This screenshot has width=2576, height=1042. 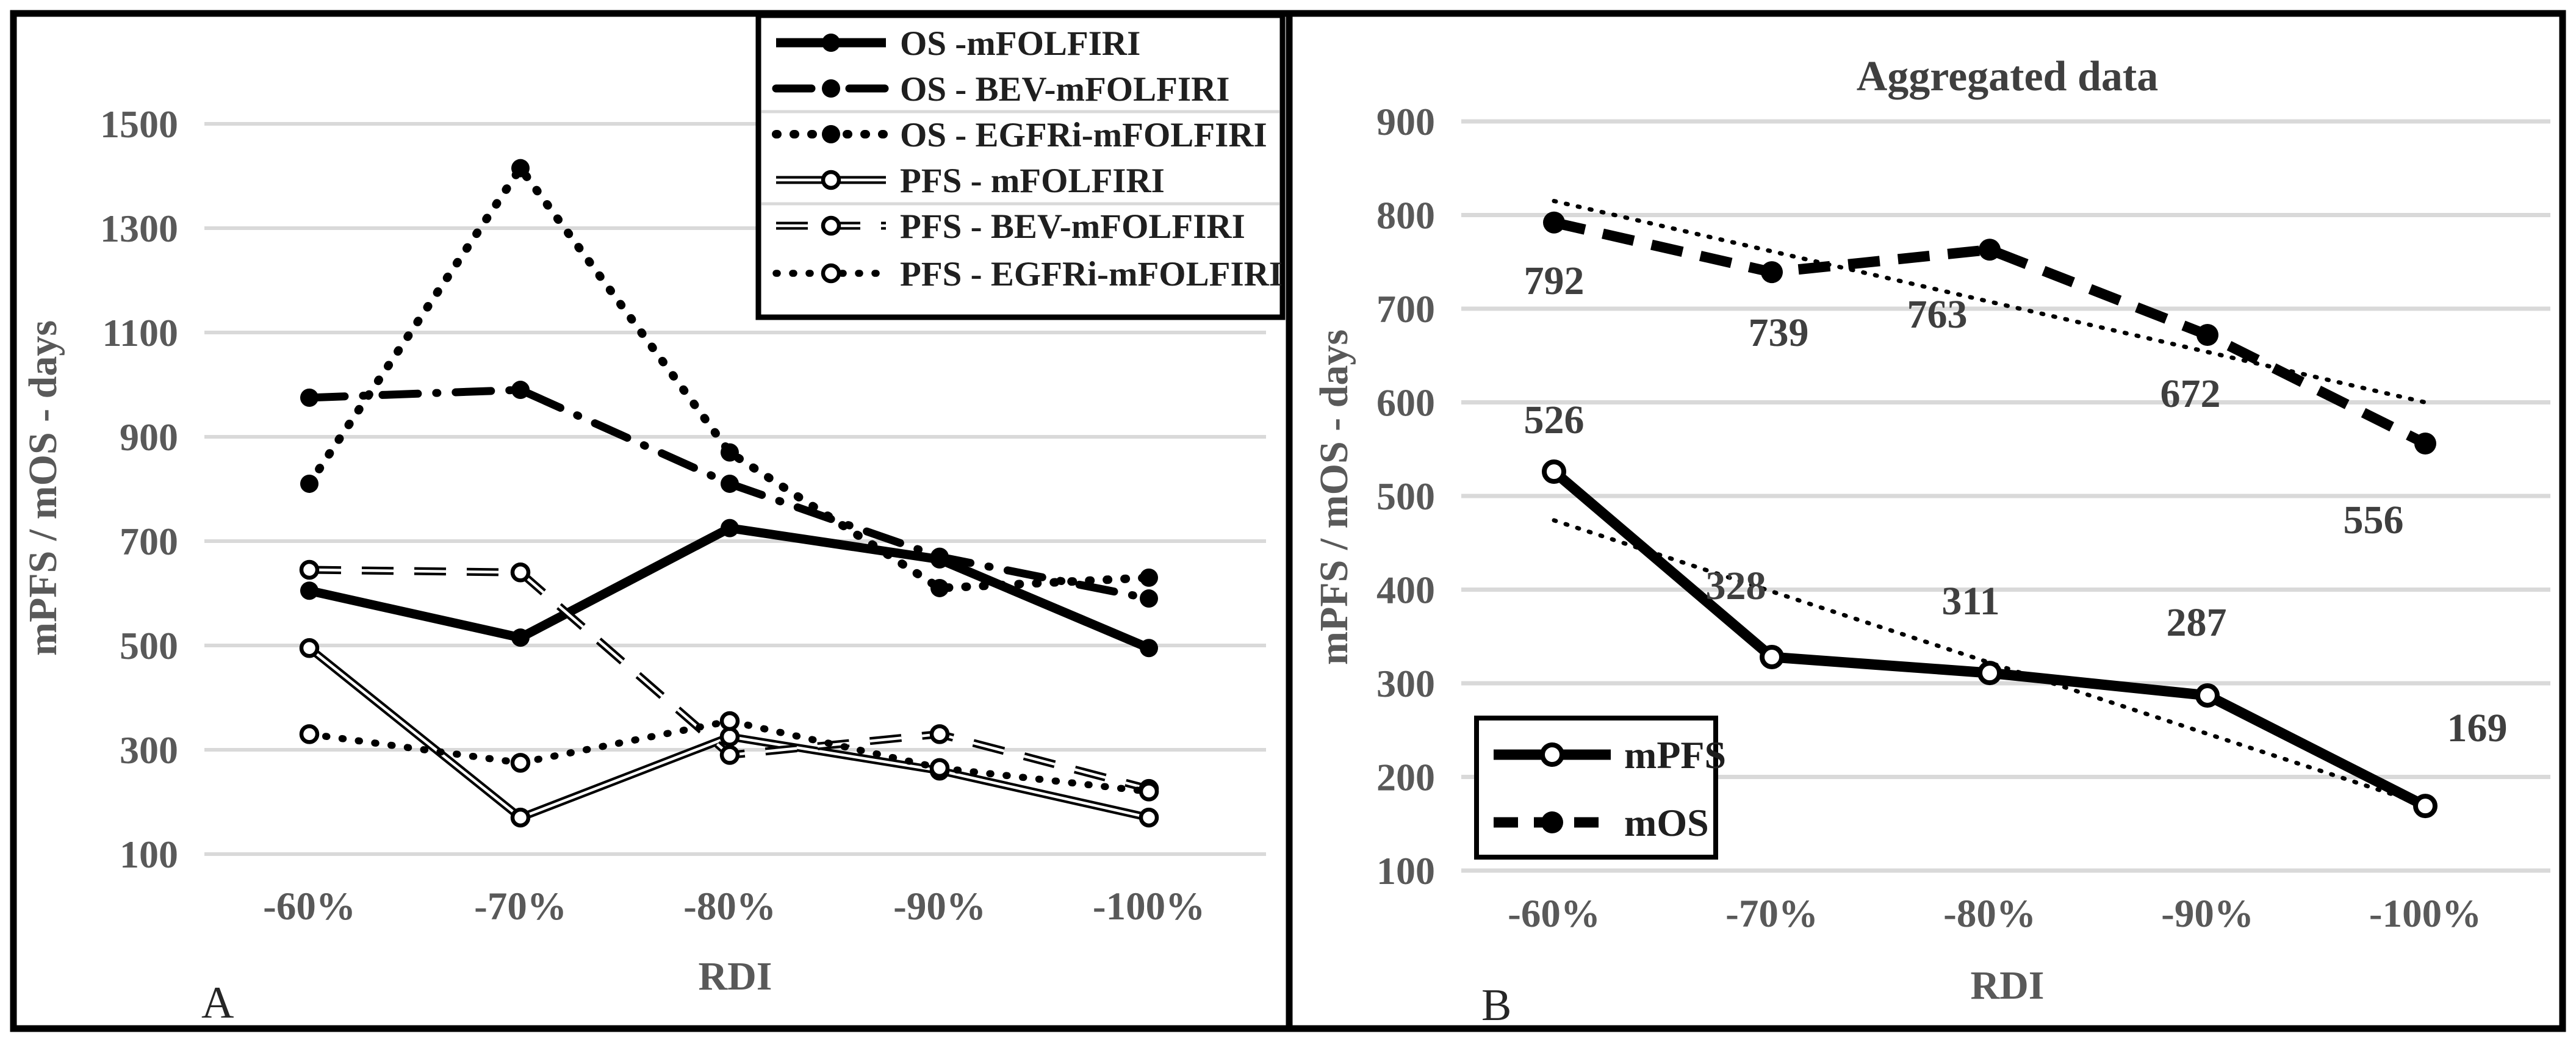 What do you see at coordinates (729, 588) in the screenshot?
I see `series-line-os-mfolfiri` at bounding box center [729, 588].